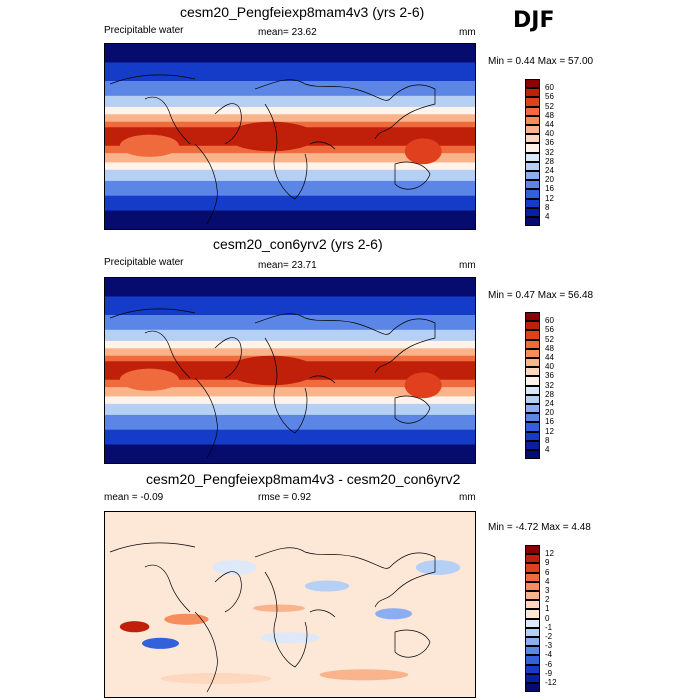  I want to click on panel1-variable-label: Precipitable water, so click(144, 30).